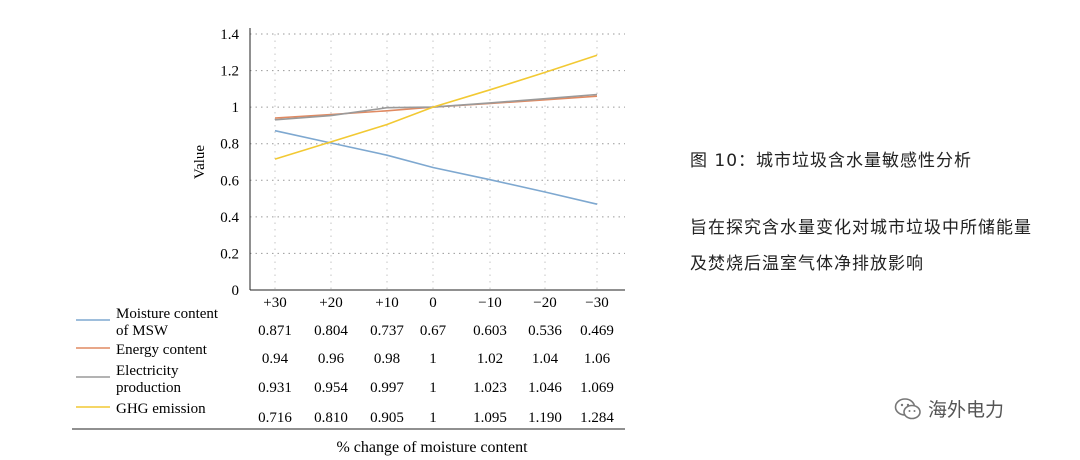  Describe the element at coordinates (229, 72) in the screenshot. I see `y-tick-label: 1.2` at that location.